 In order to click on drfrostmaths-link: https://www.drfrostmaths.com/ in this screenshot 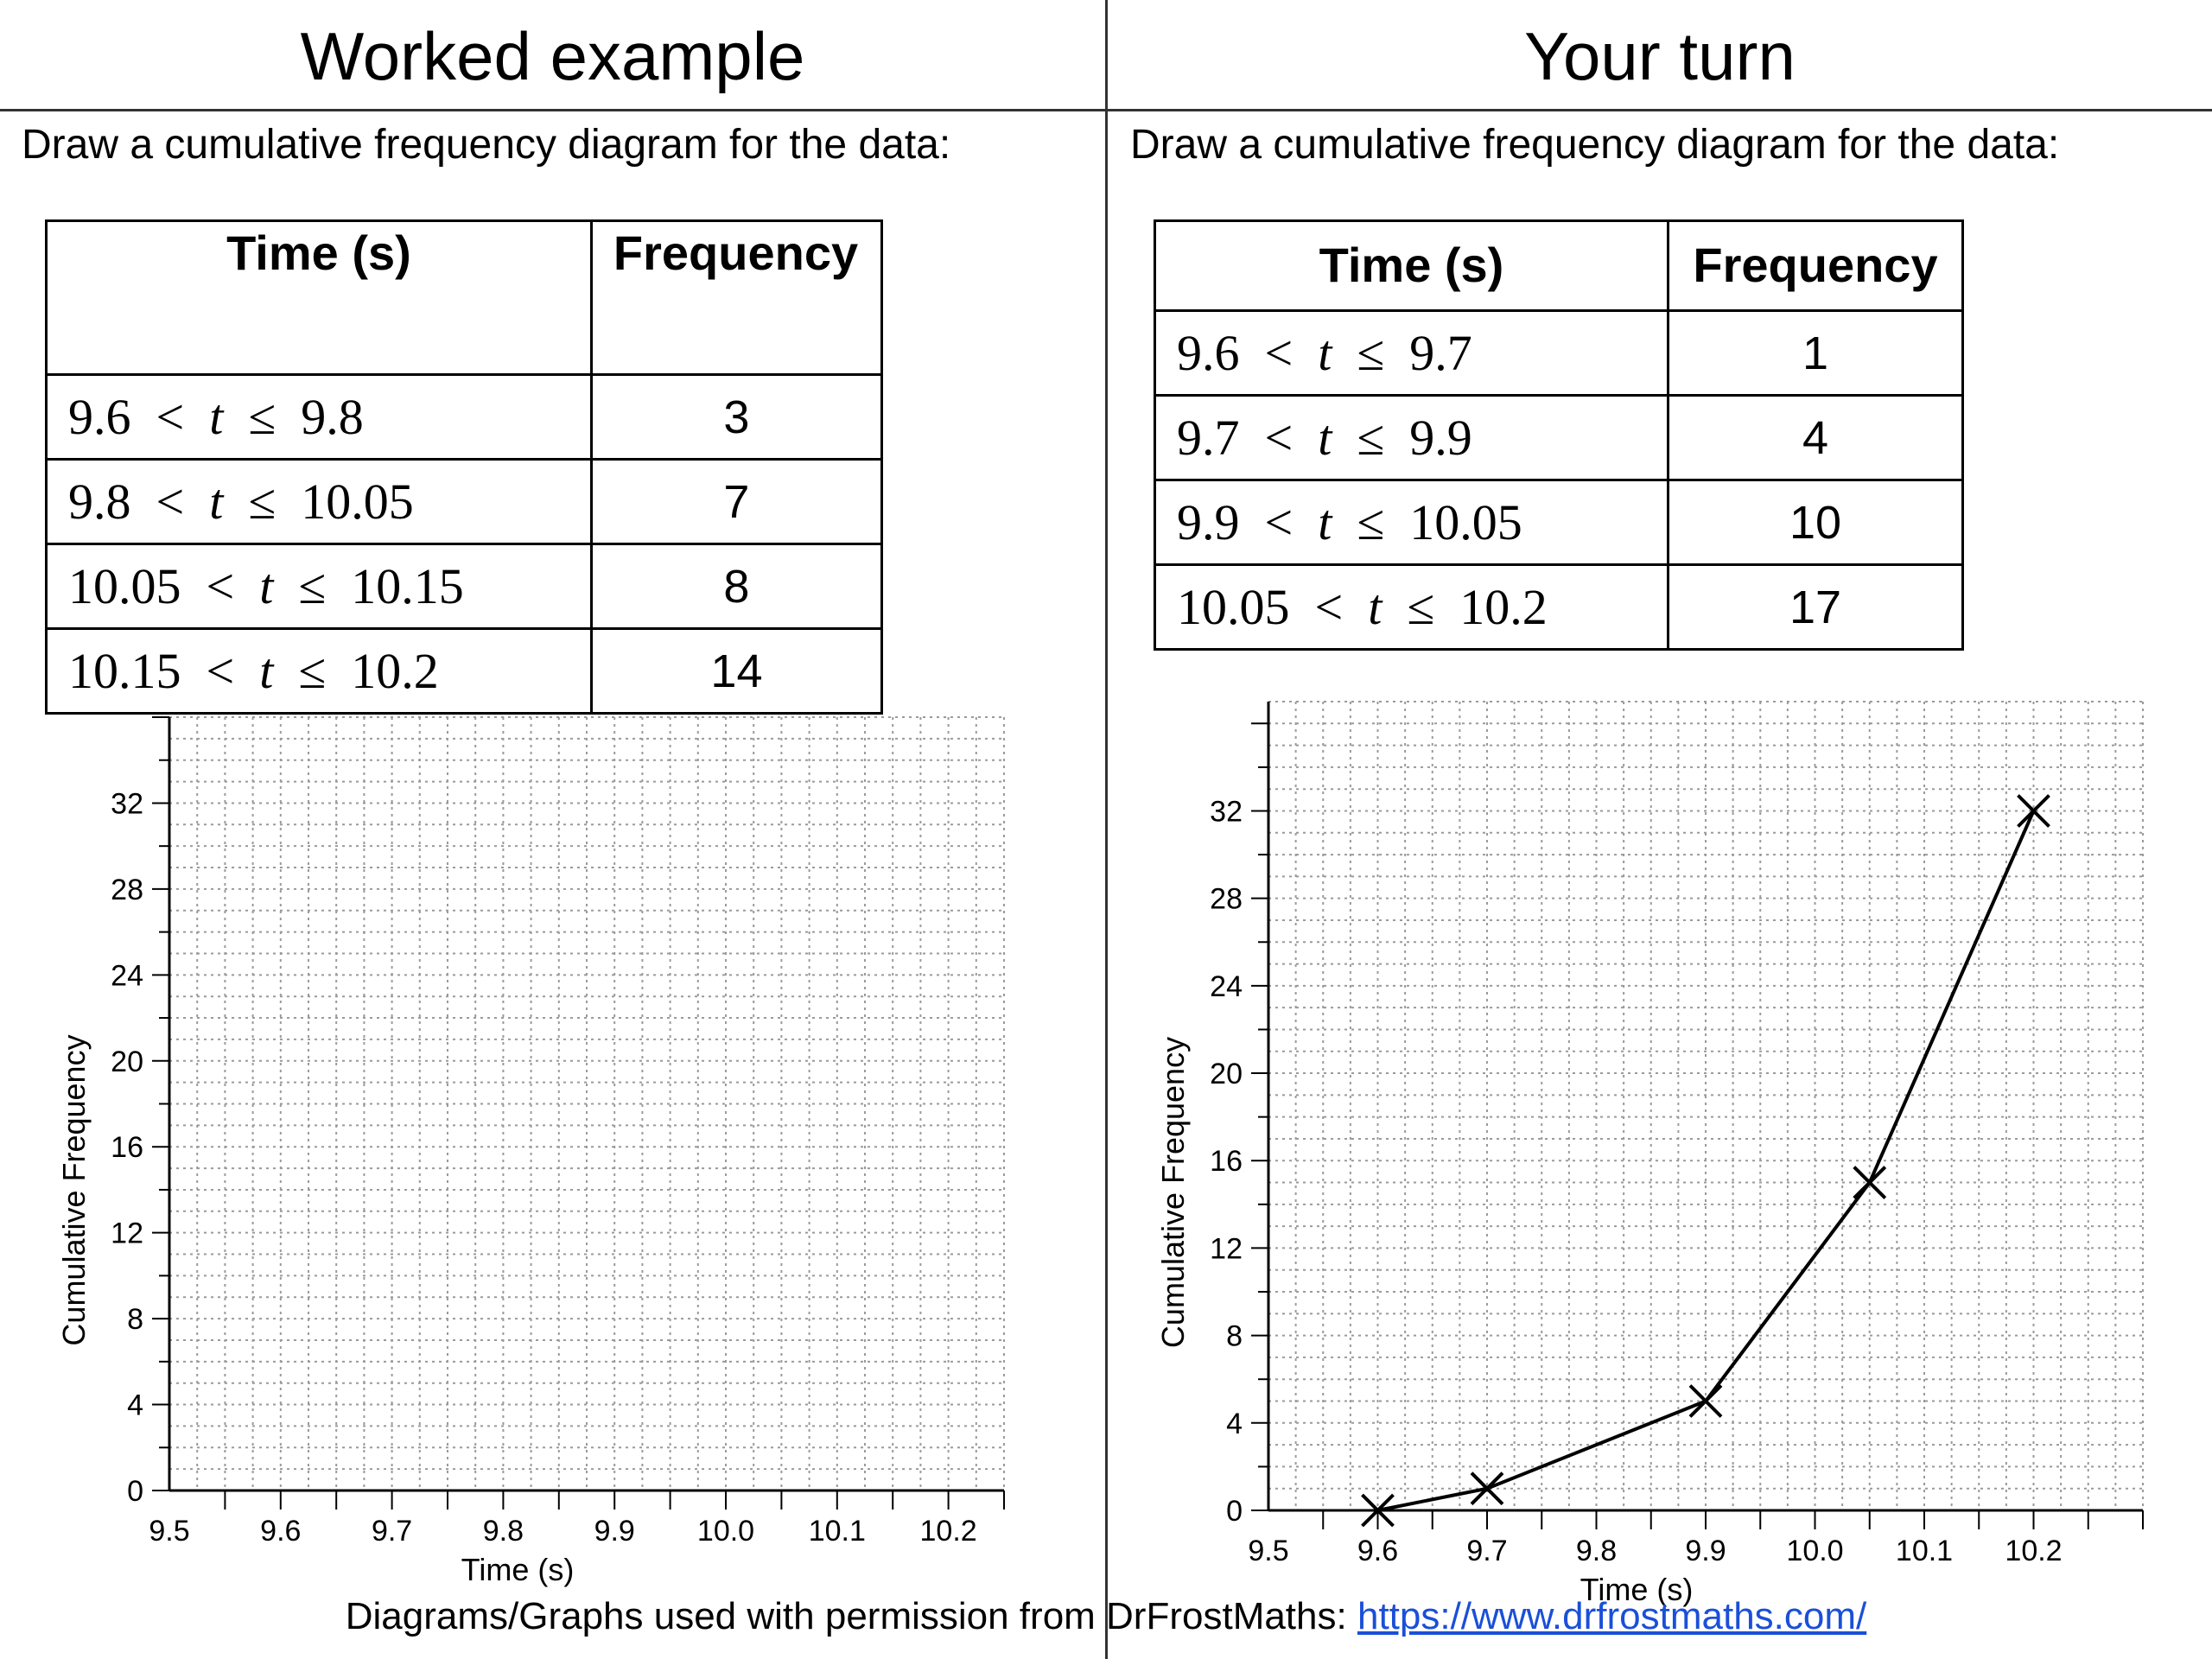, I will do `click(1612, 1616)`.